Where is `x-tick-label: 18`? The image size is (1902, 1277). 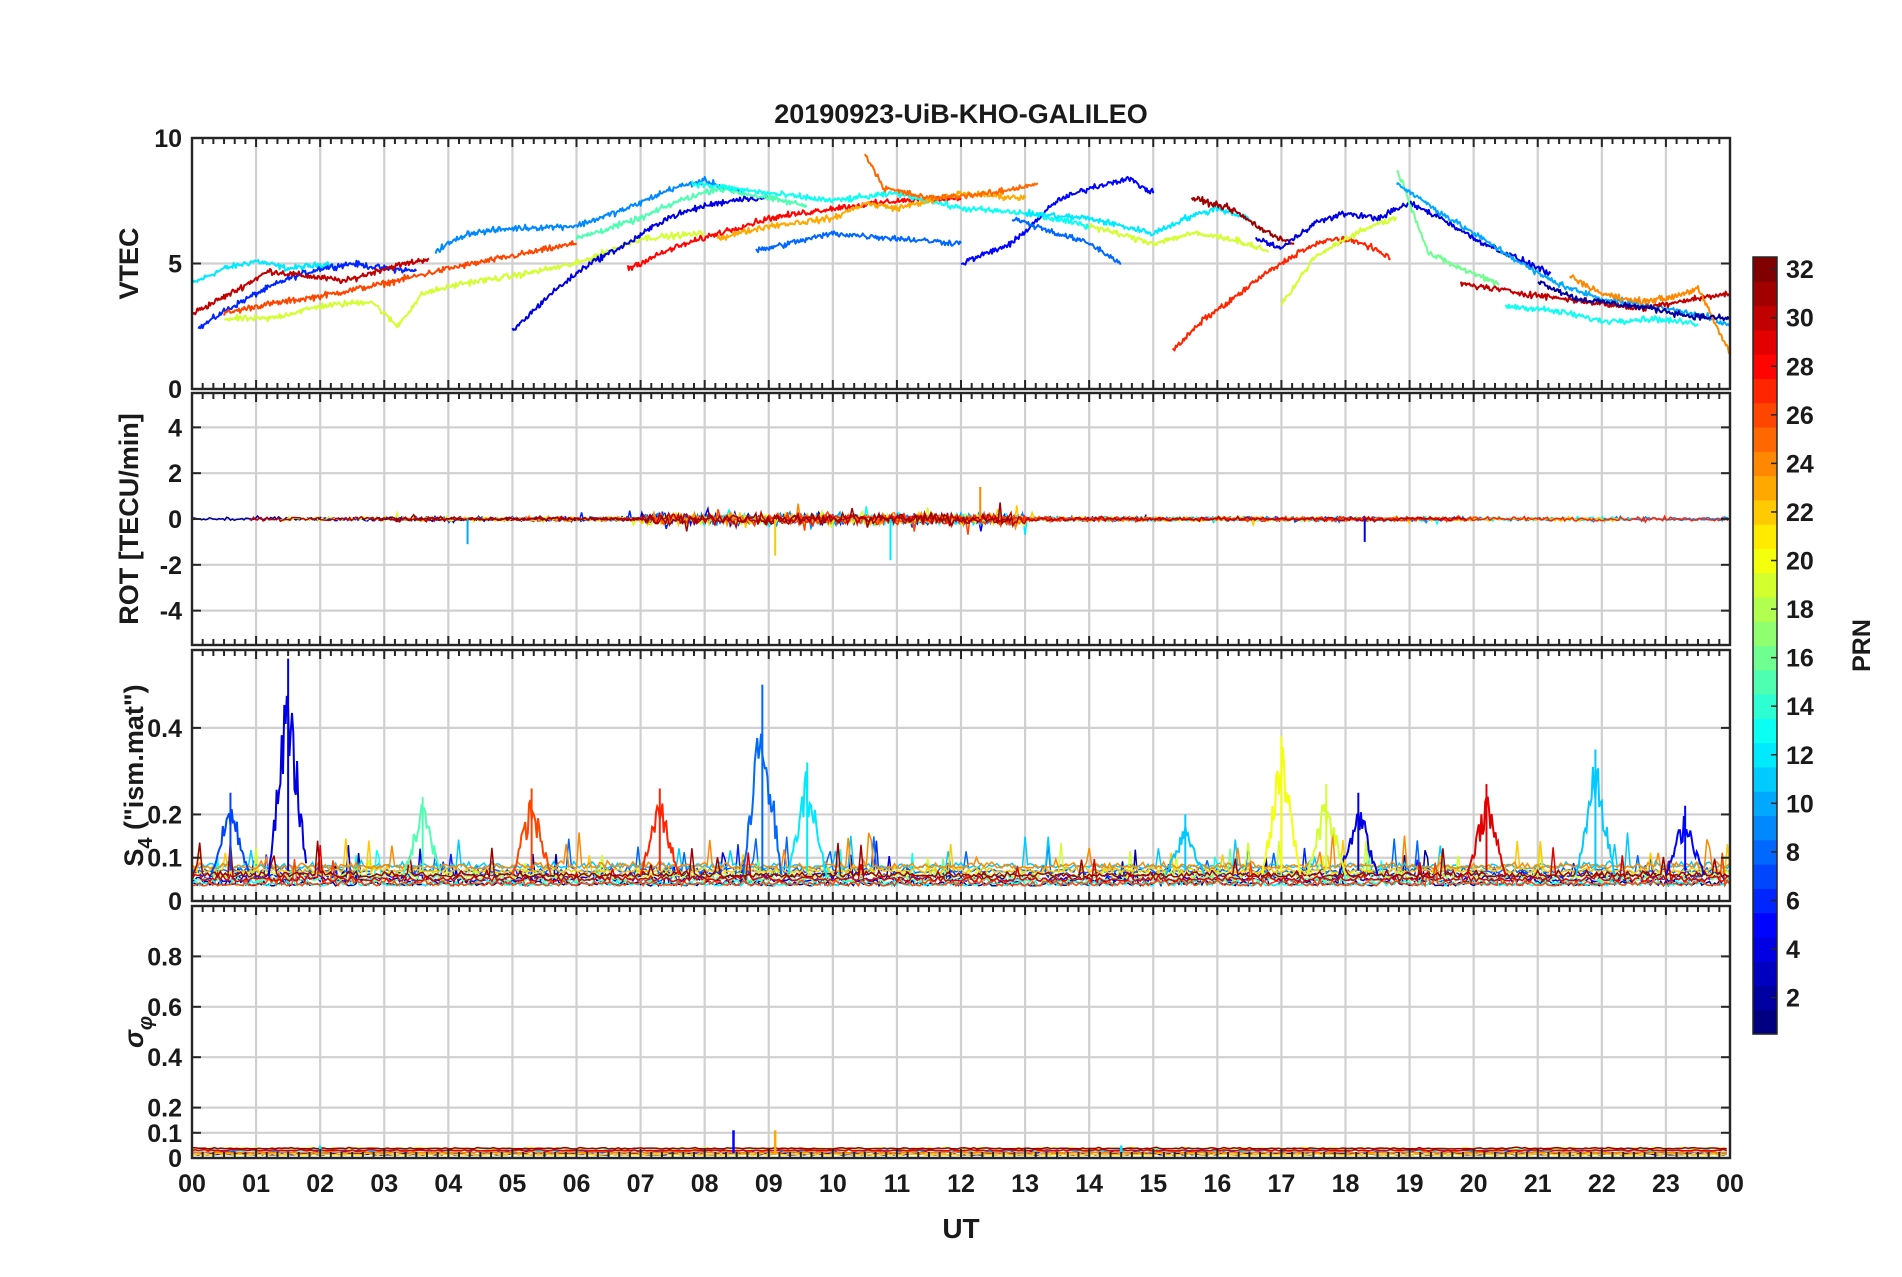 x-tick-label: 18 is located at coordinates (1346, 1184).